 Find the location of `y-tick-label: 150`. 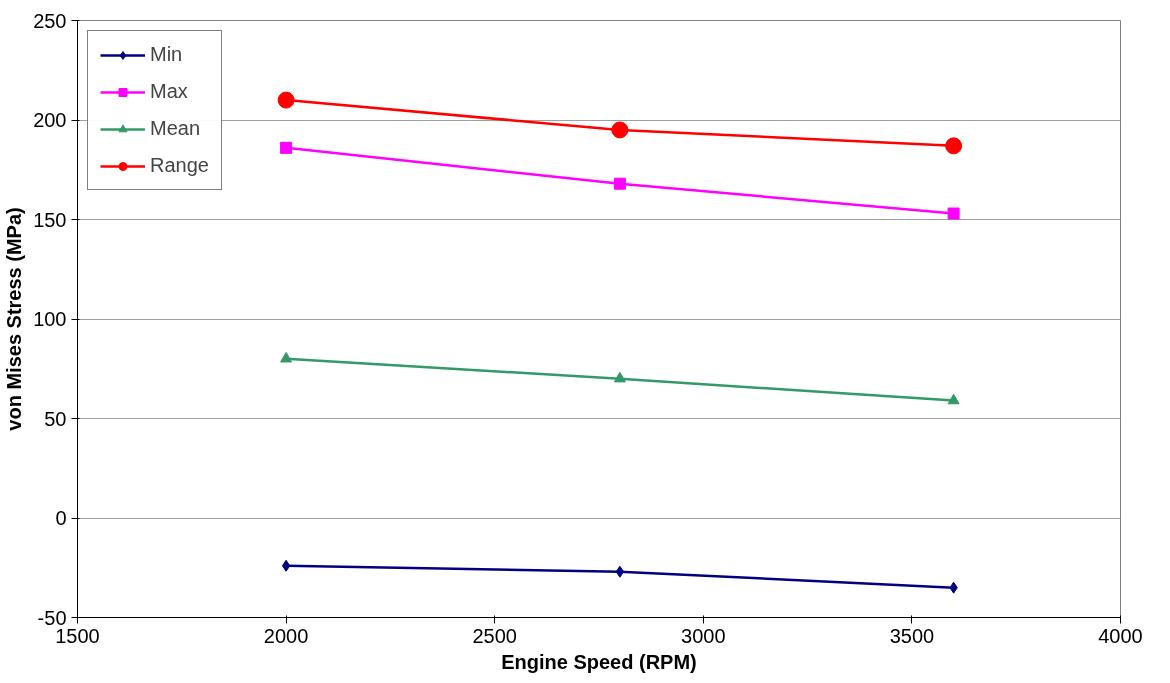

y-tick-label: 150 is located at coordinates (50, 219).